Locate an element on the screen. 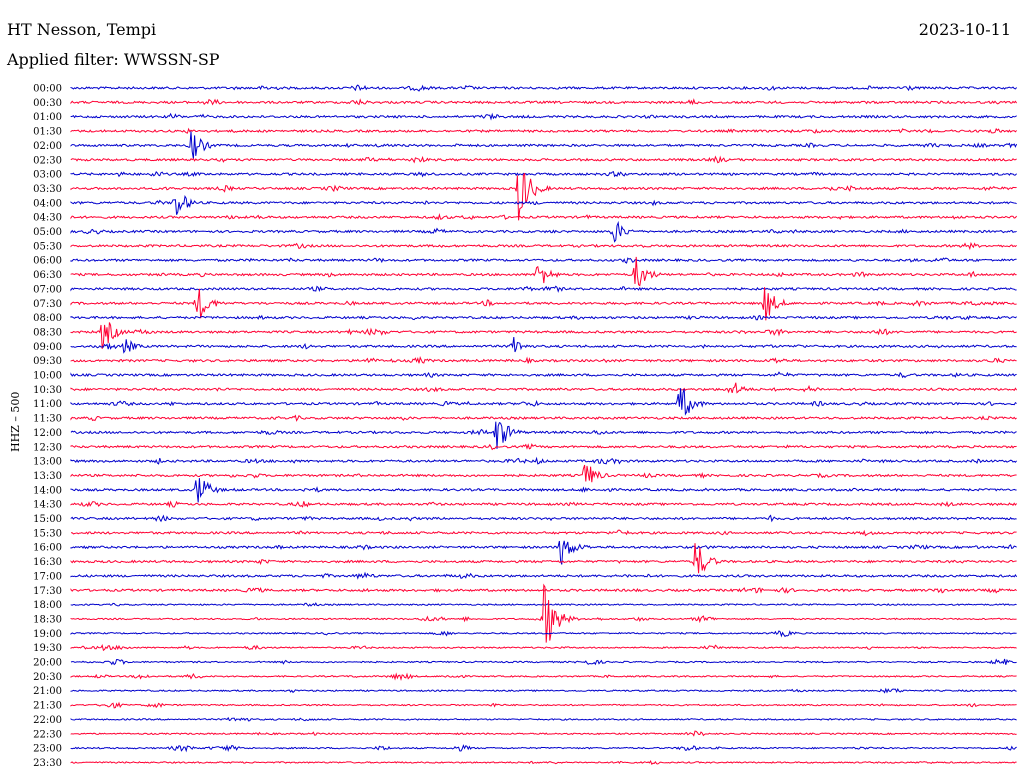 This screenshot has height=780, width=1024. filter-label: Applied filter: WWSSN-SP is located at coordinates (113, 59).